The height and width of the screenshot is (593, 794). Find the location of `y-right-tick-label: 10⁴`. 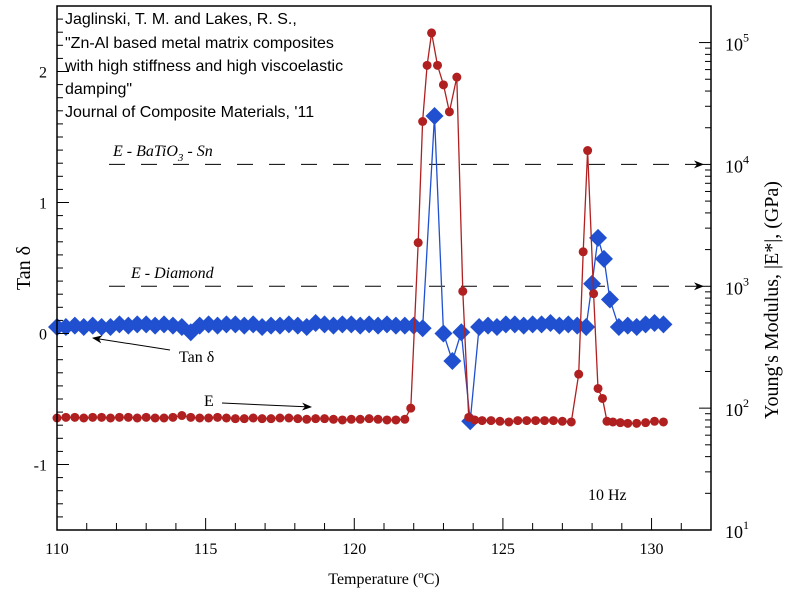

y-right-tick-label: 10⁴ is located at coordinates (737, 164).